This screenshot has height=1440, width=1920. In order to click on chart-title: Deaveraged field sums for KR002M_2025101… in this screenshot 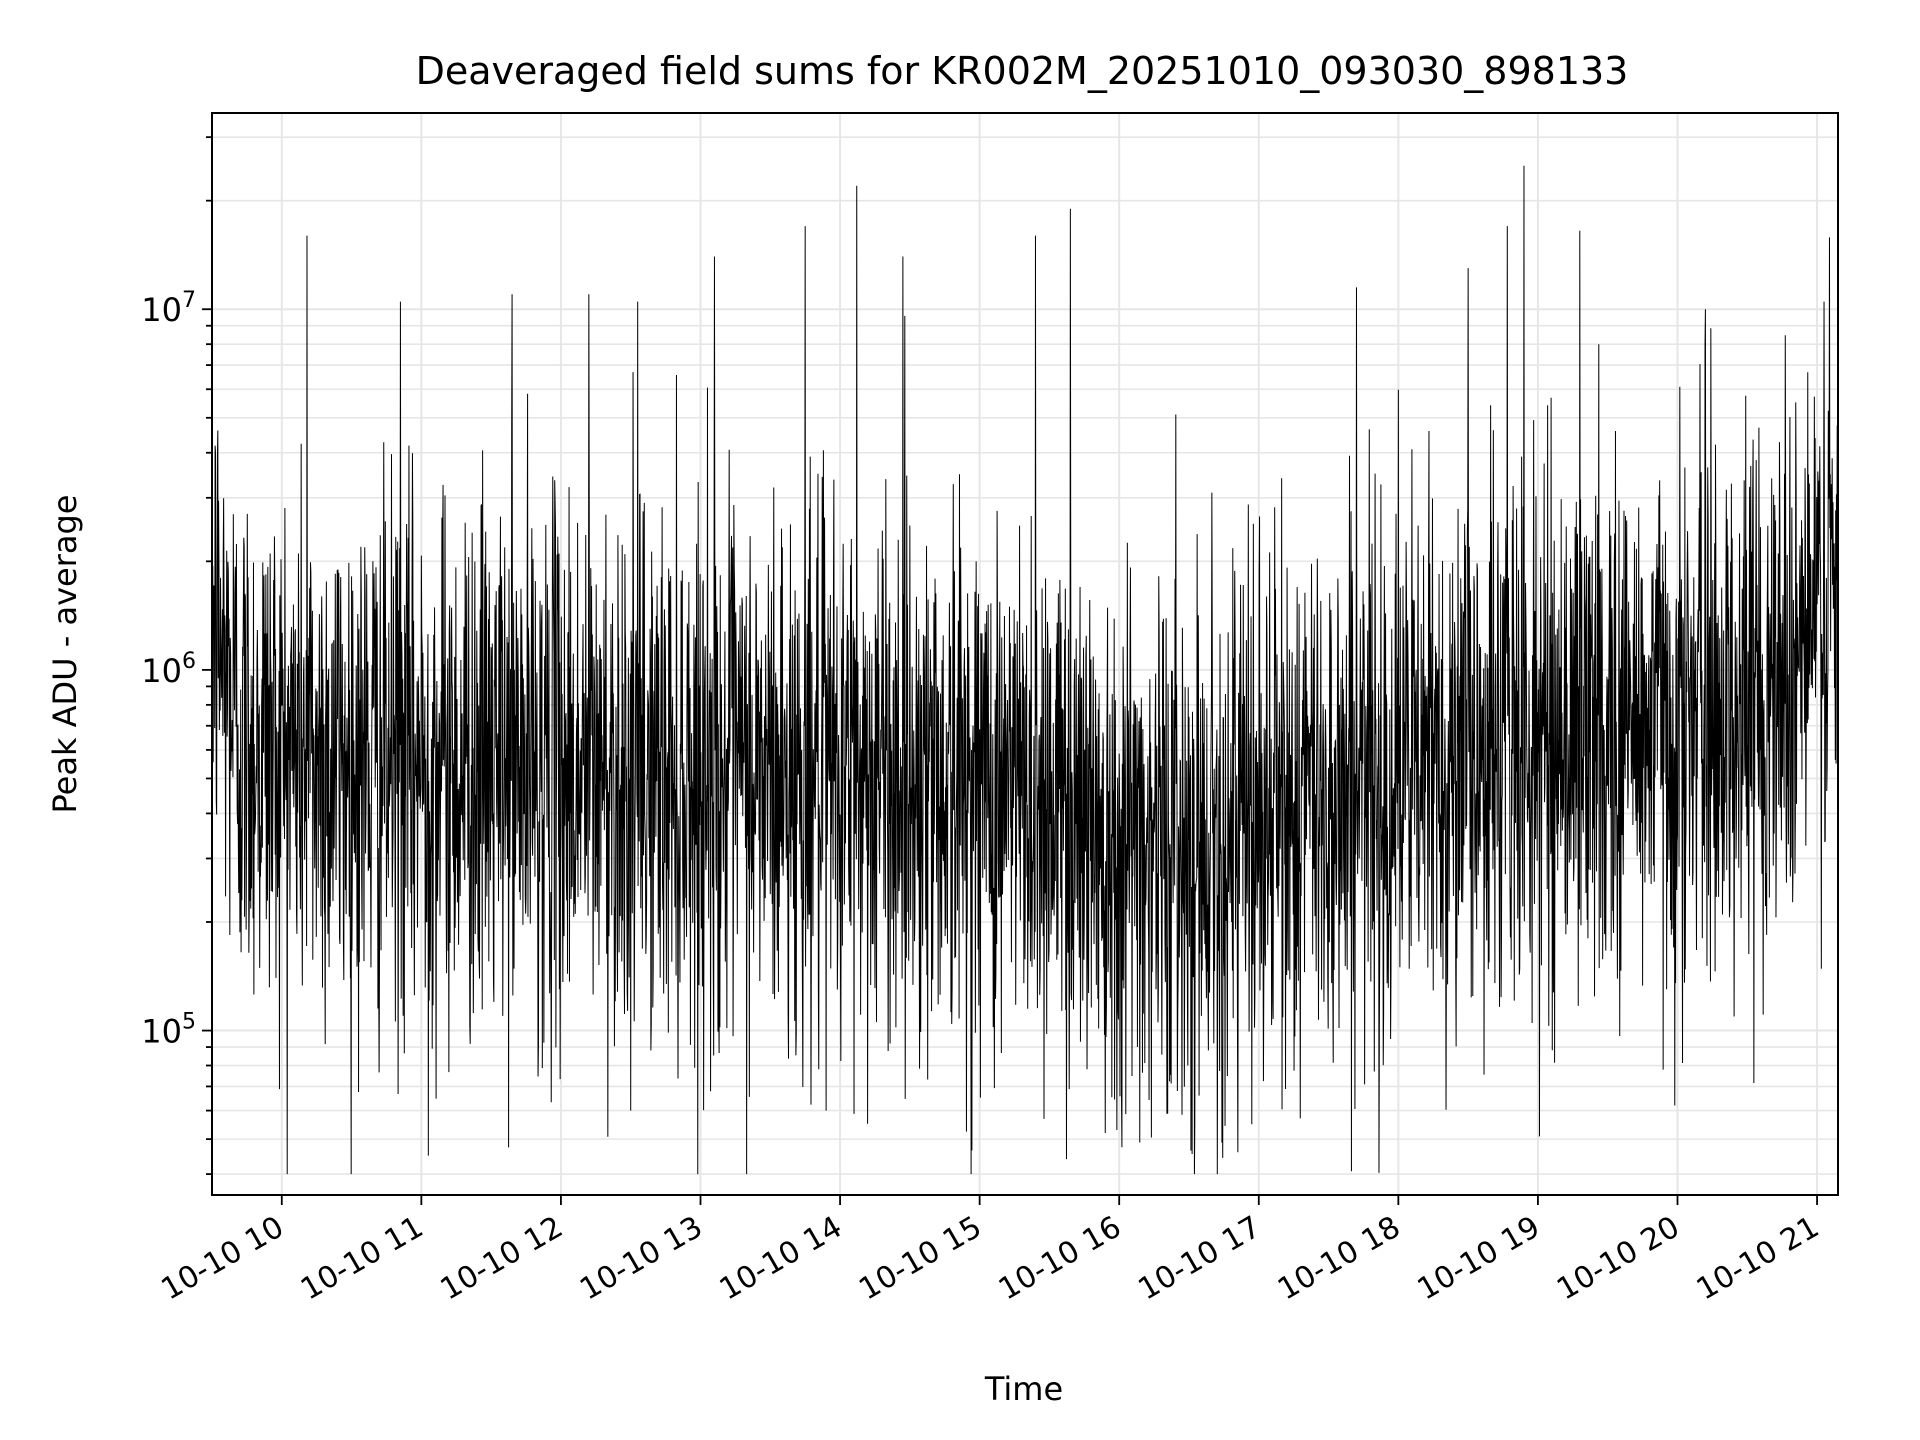, I will do `click(1022, 71)`.